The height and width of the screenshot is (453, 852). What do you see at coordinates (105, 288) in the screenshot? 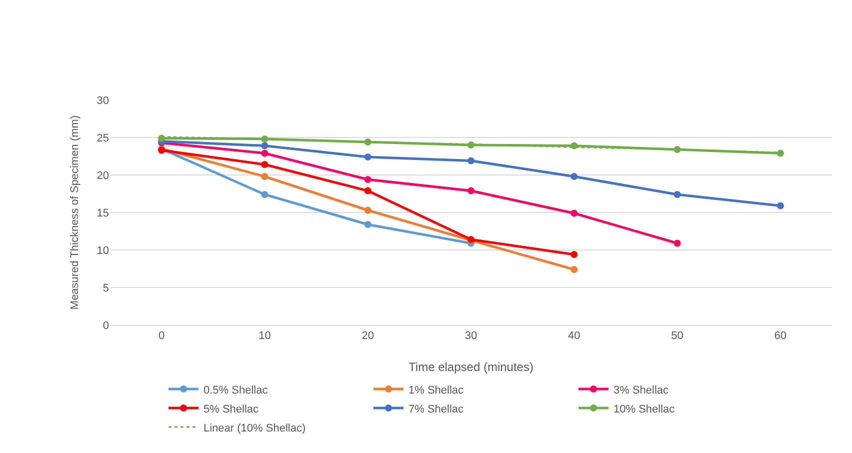
I see `y-tick-label: 5` at bounding box center [105, 288].